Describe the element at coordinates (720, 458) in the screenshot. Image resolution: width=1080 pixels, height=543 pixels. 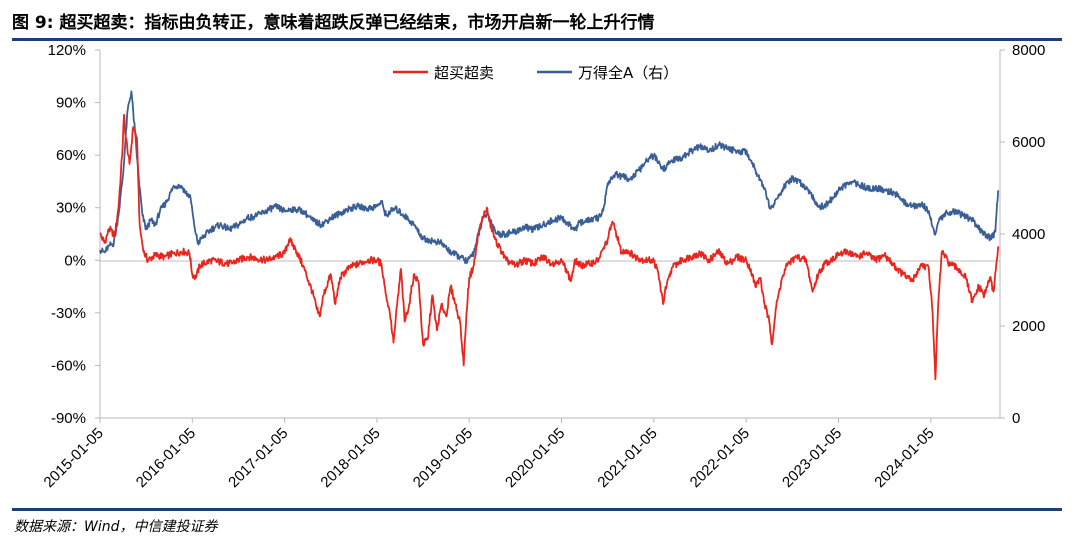
I see `x-tick-label: 2022-01-05` at that location.